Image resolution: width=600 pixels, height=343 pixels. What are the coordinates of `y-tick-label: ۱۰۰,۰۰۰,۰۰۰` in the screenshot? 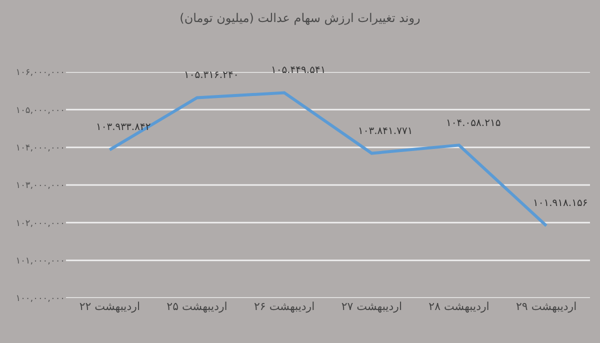 It's located at (40, 299).